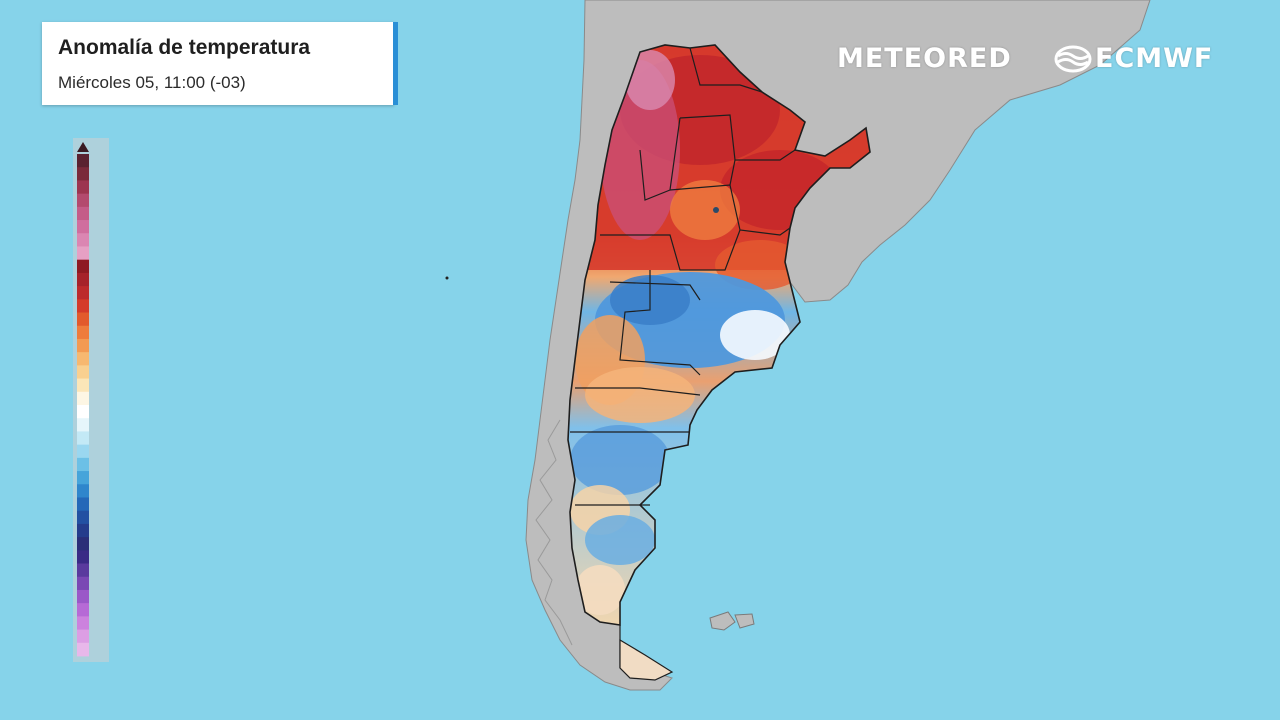  What do you see at coordinates (447, 278) in the screenshot?
I see `island-dot` at bounding box center [447, 278].